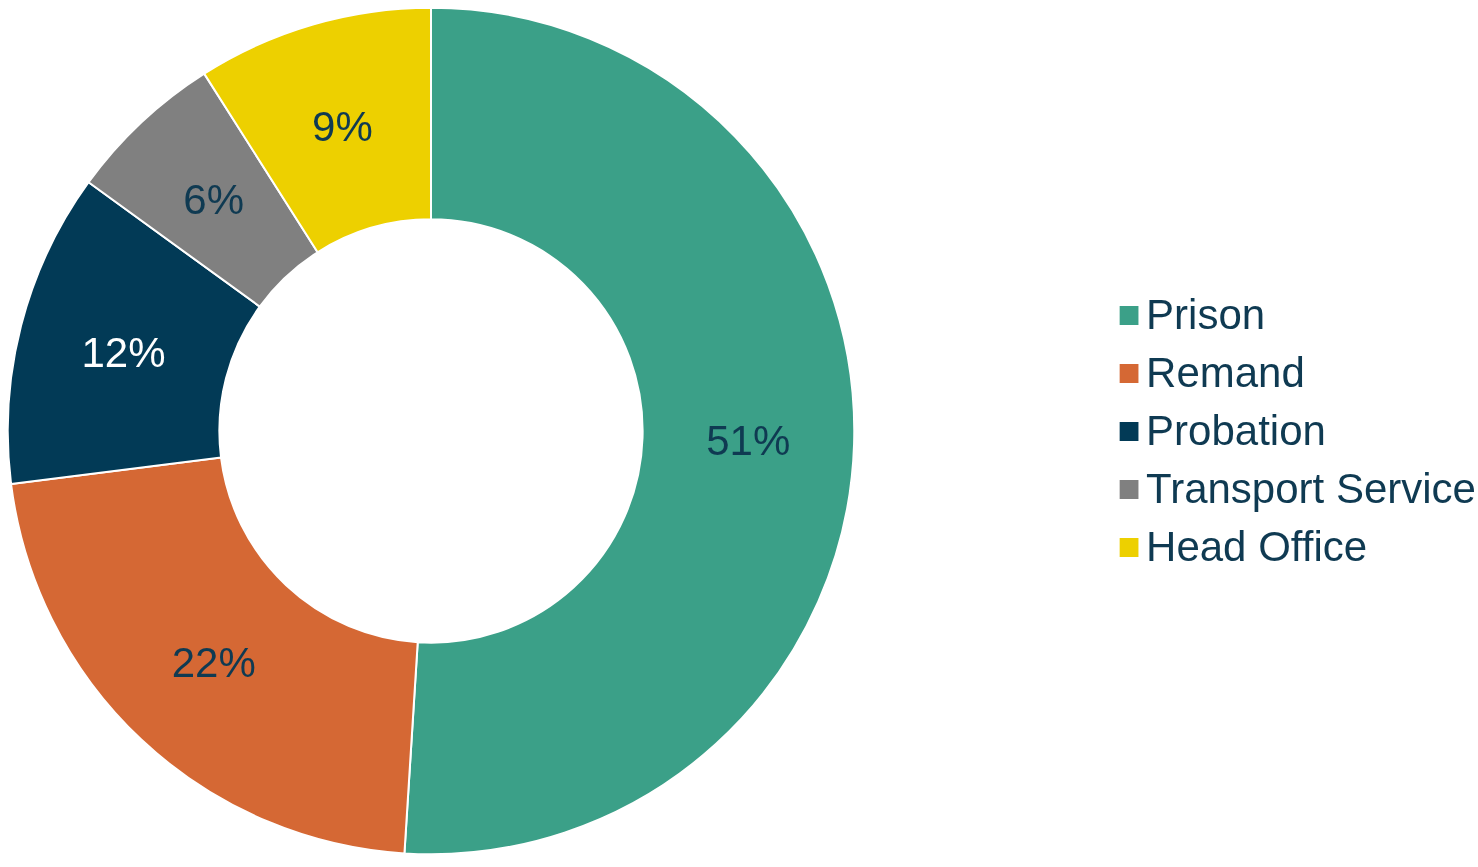  What do you see at coordinates (1236, 430) in the screenshot?
I see `legend-label: Probation` at bounding box center [1236, 430].